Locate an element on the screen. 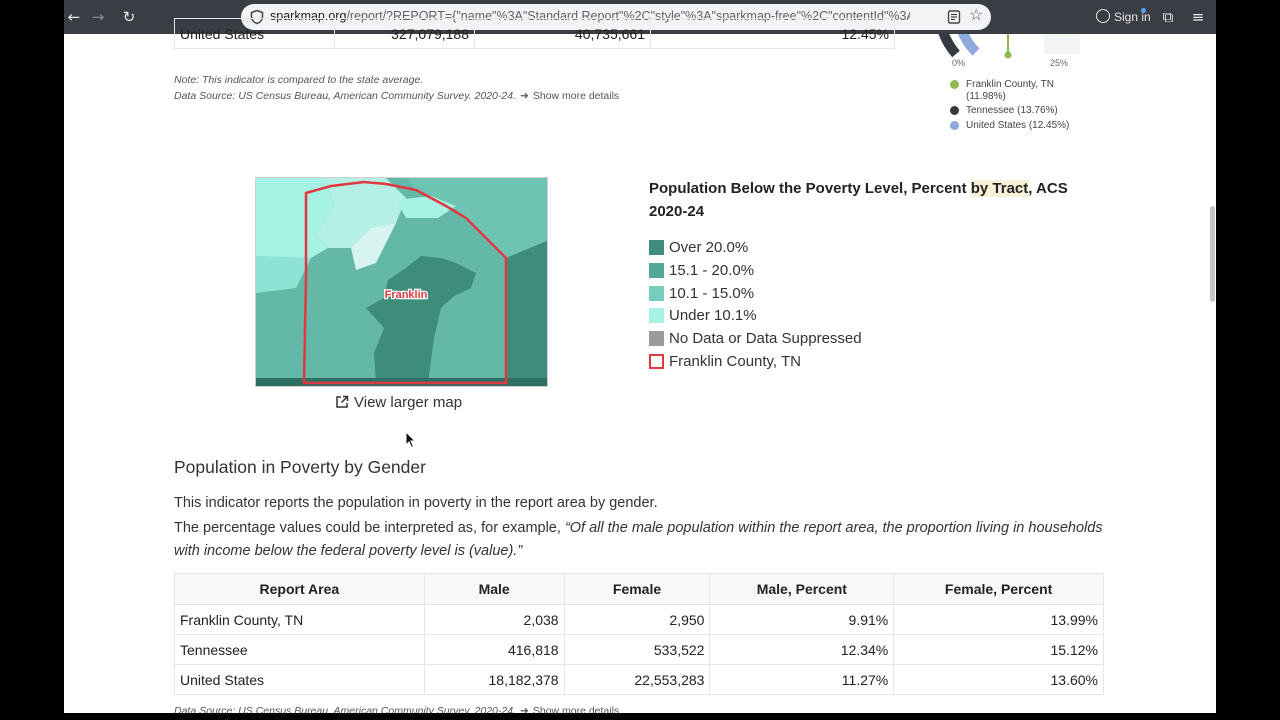  legend-label: Tennessee (13.76%) is located at coordinates (1012, 110).